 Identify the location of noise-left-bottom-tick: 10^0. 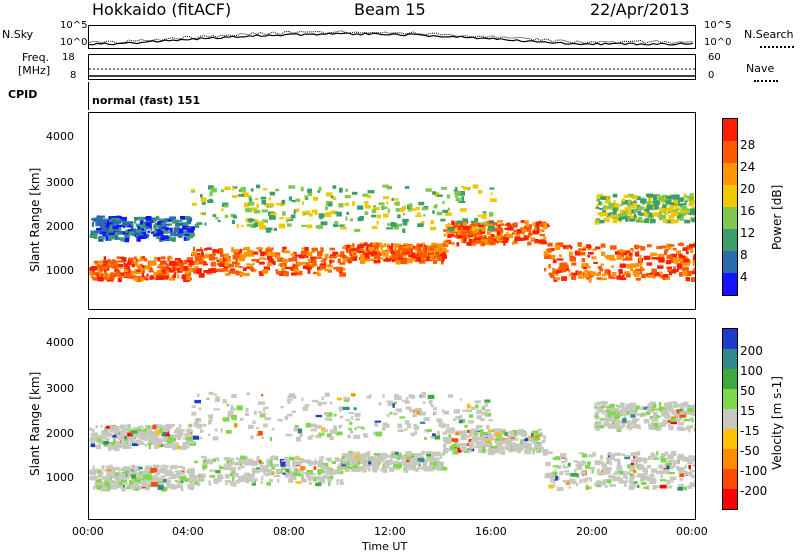
(74, 42).